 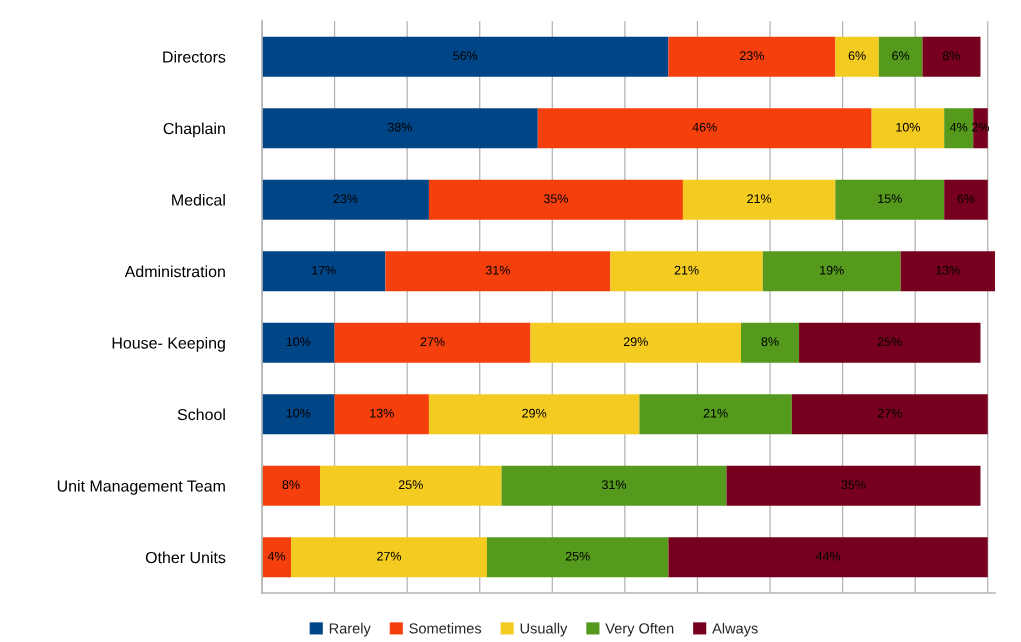 What do you see at coordinates (194, 130) in the screenshot?
I see `y-tick-label: Chaplain` at bounding box center [194, 130].